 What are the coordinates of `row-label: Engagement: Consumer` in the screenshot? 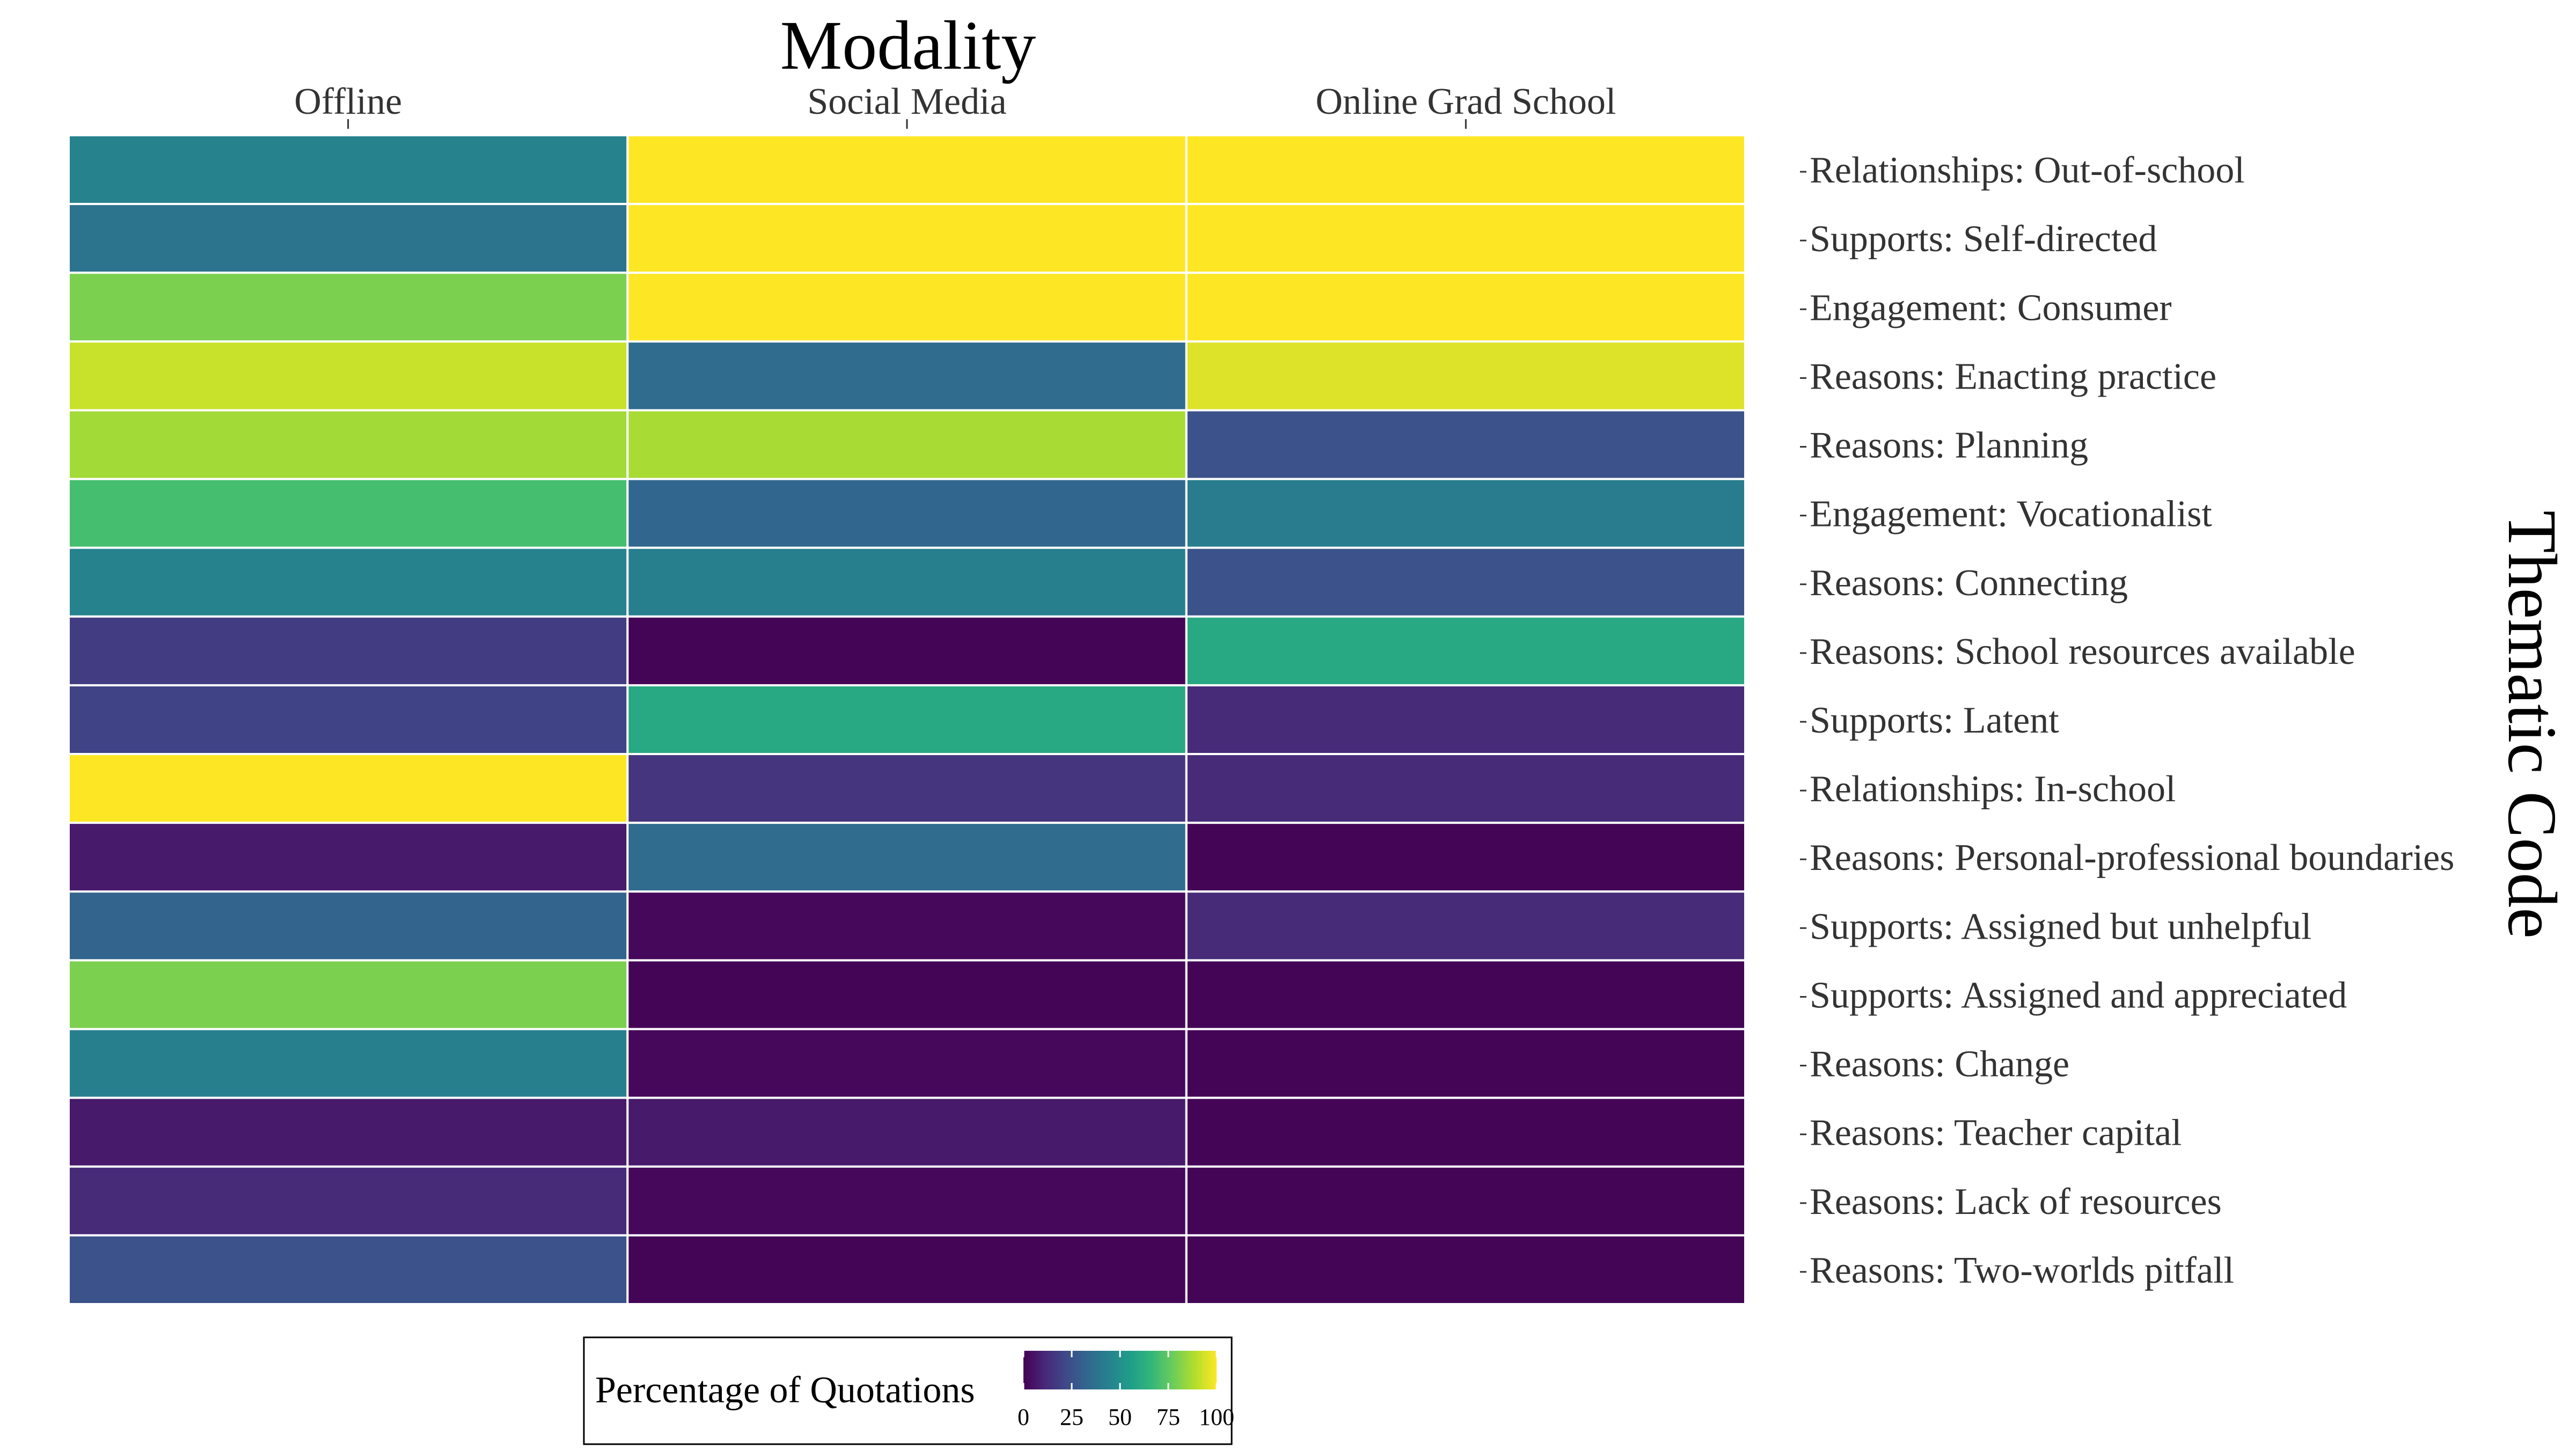 It's located at (1991, 307).